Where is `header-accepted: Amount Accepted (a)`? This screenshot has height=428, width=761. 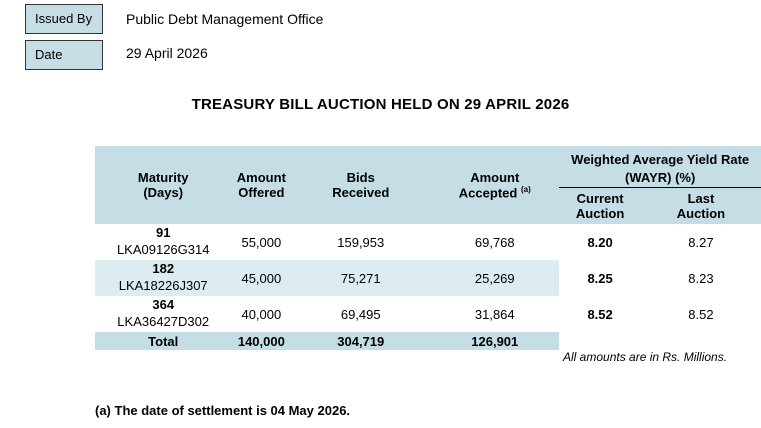 header-accepted: Amount Accepted (a) is located at coordinates (495, 185).